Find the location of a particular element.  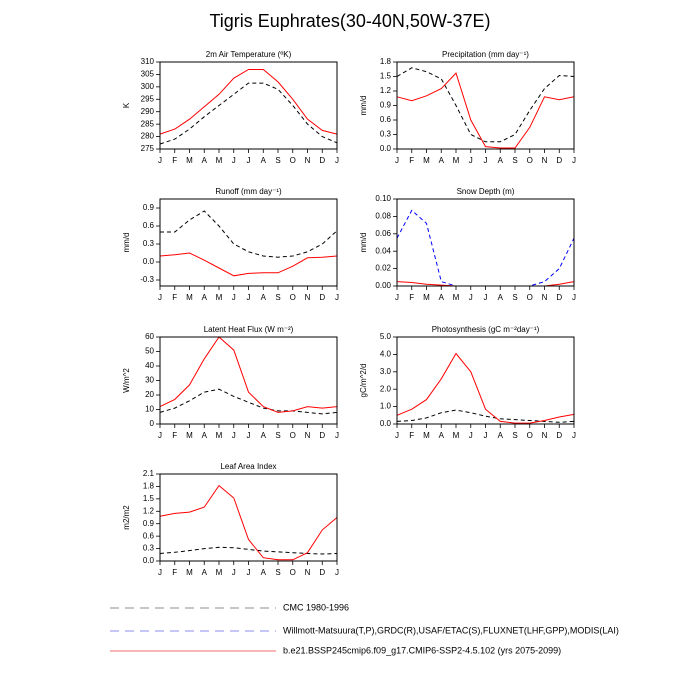

y-tick-label: 305 is located at coordinates (148, 74).